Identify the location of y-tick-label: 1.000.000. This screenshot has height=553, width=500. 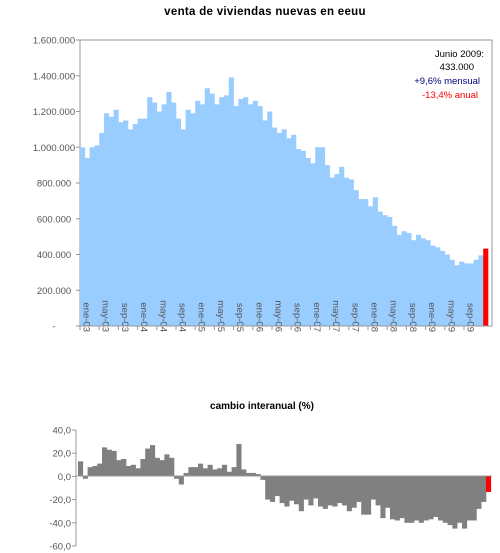
(54, 148).